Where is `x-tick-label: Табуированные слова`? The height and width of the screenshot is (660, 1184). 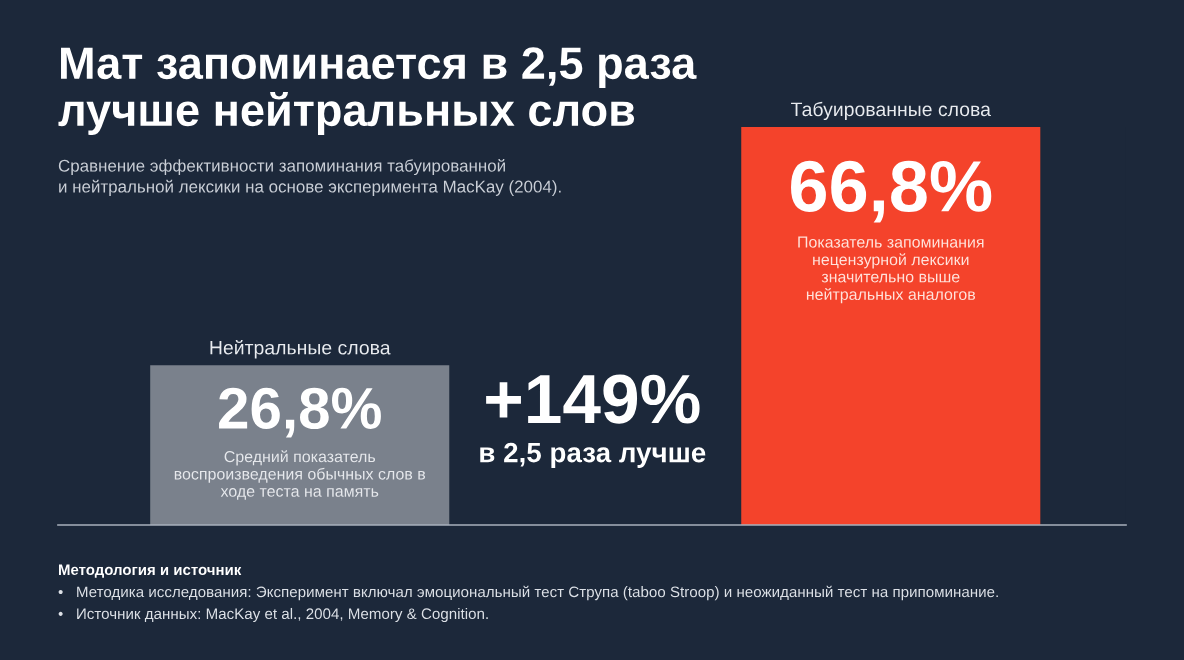
x-tick-label: Табуированные слова is located at coordinates (891, 111).